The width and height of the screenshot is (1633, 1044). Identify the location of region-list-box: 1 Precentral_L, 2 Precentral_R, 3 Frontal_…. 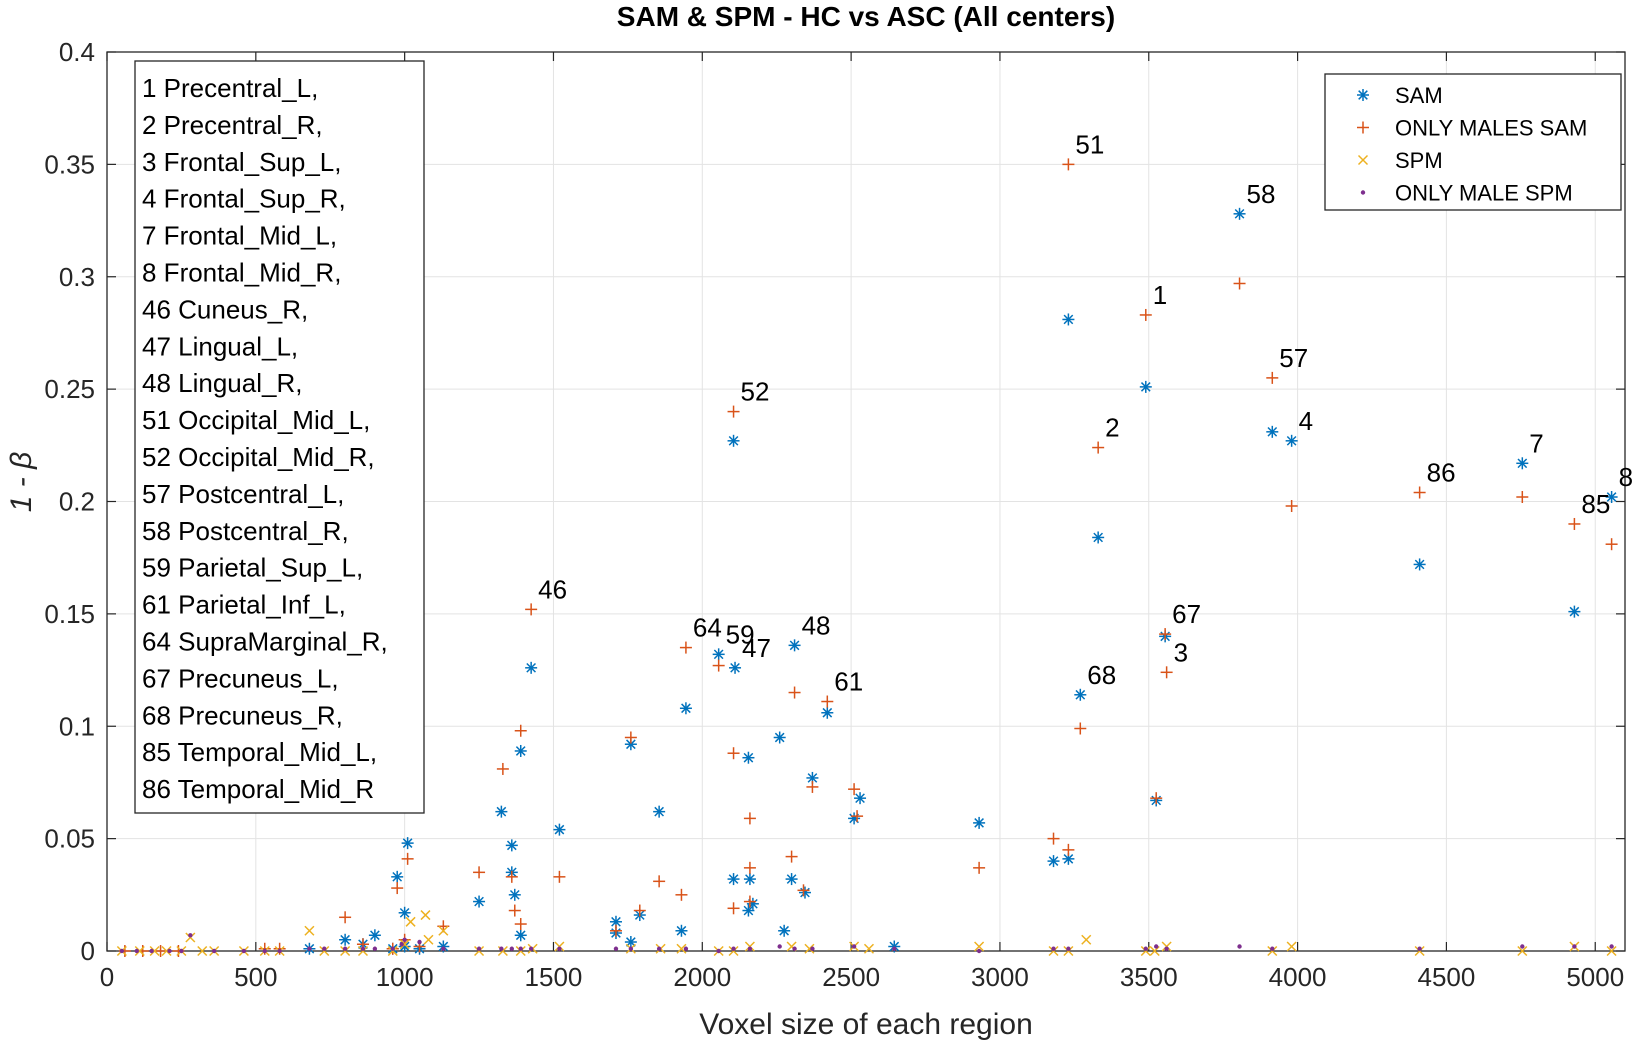
(279, 437).